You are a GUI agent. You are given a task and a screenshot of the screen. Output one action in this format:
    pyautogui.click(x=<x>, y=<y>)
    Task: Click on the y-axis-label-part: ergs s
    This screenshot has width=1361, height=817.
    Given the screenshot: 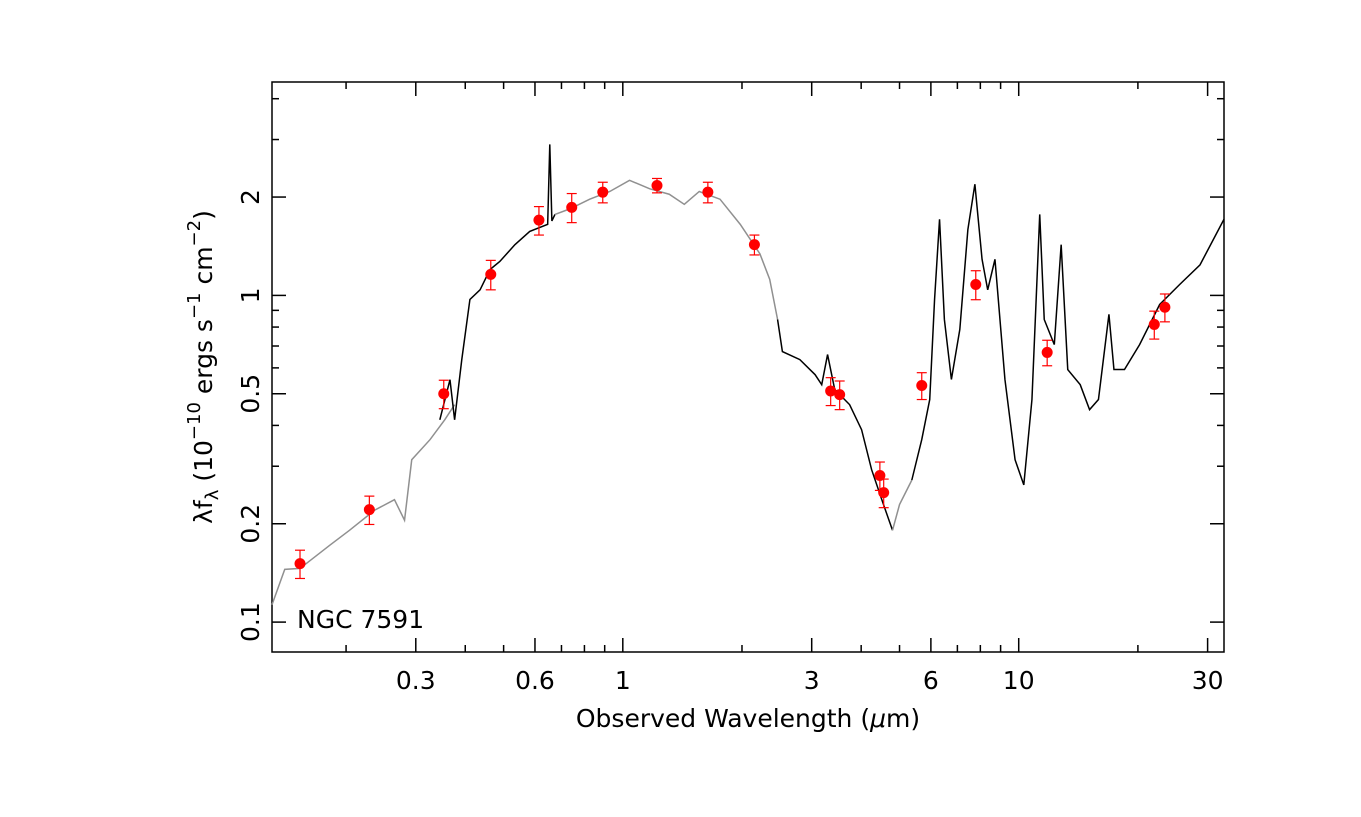 What is the action you would take?
    pyautogui.click(x=203, y=360)
    